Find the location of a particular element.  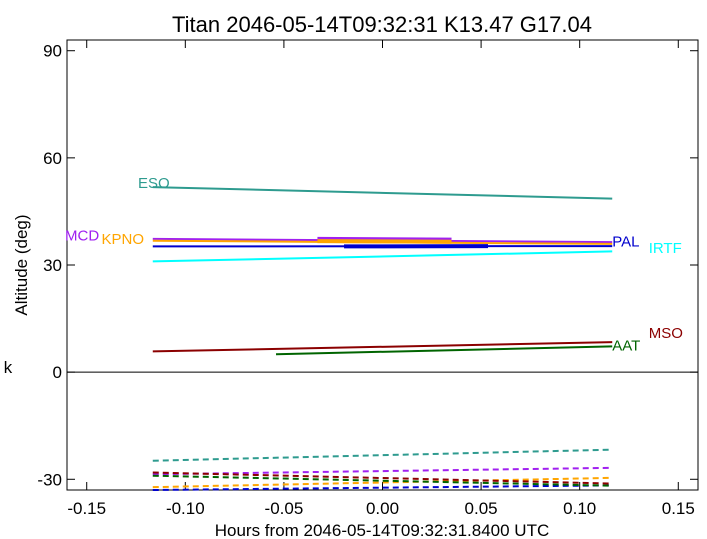

mcd-label: MCD is located at coordinates (82, 235).